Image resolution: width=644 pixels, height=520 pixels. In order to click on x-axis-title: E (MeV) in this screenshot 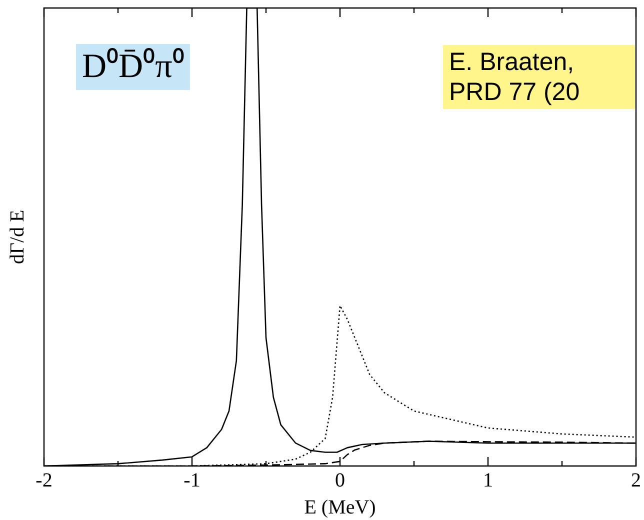, I will do `click(340, 507)`.